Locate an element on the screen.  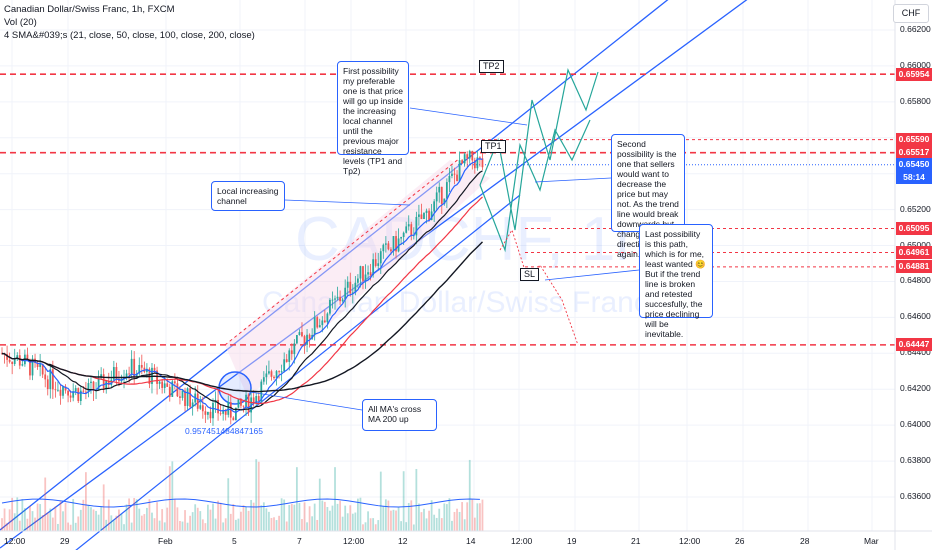
tp1-label: TP1 is located at coordinates (493, 146).